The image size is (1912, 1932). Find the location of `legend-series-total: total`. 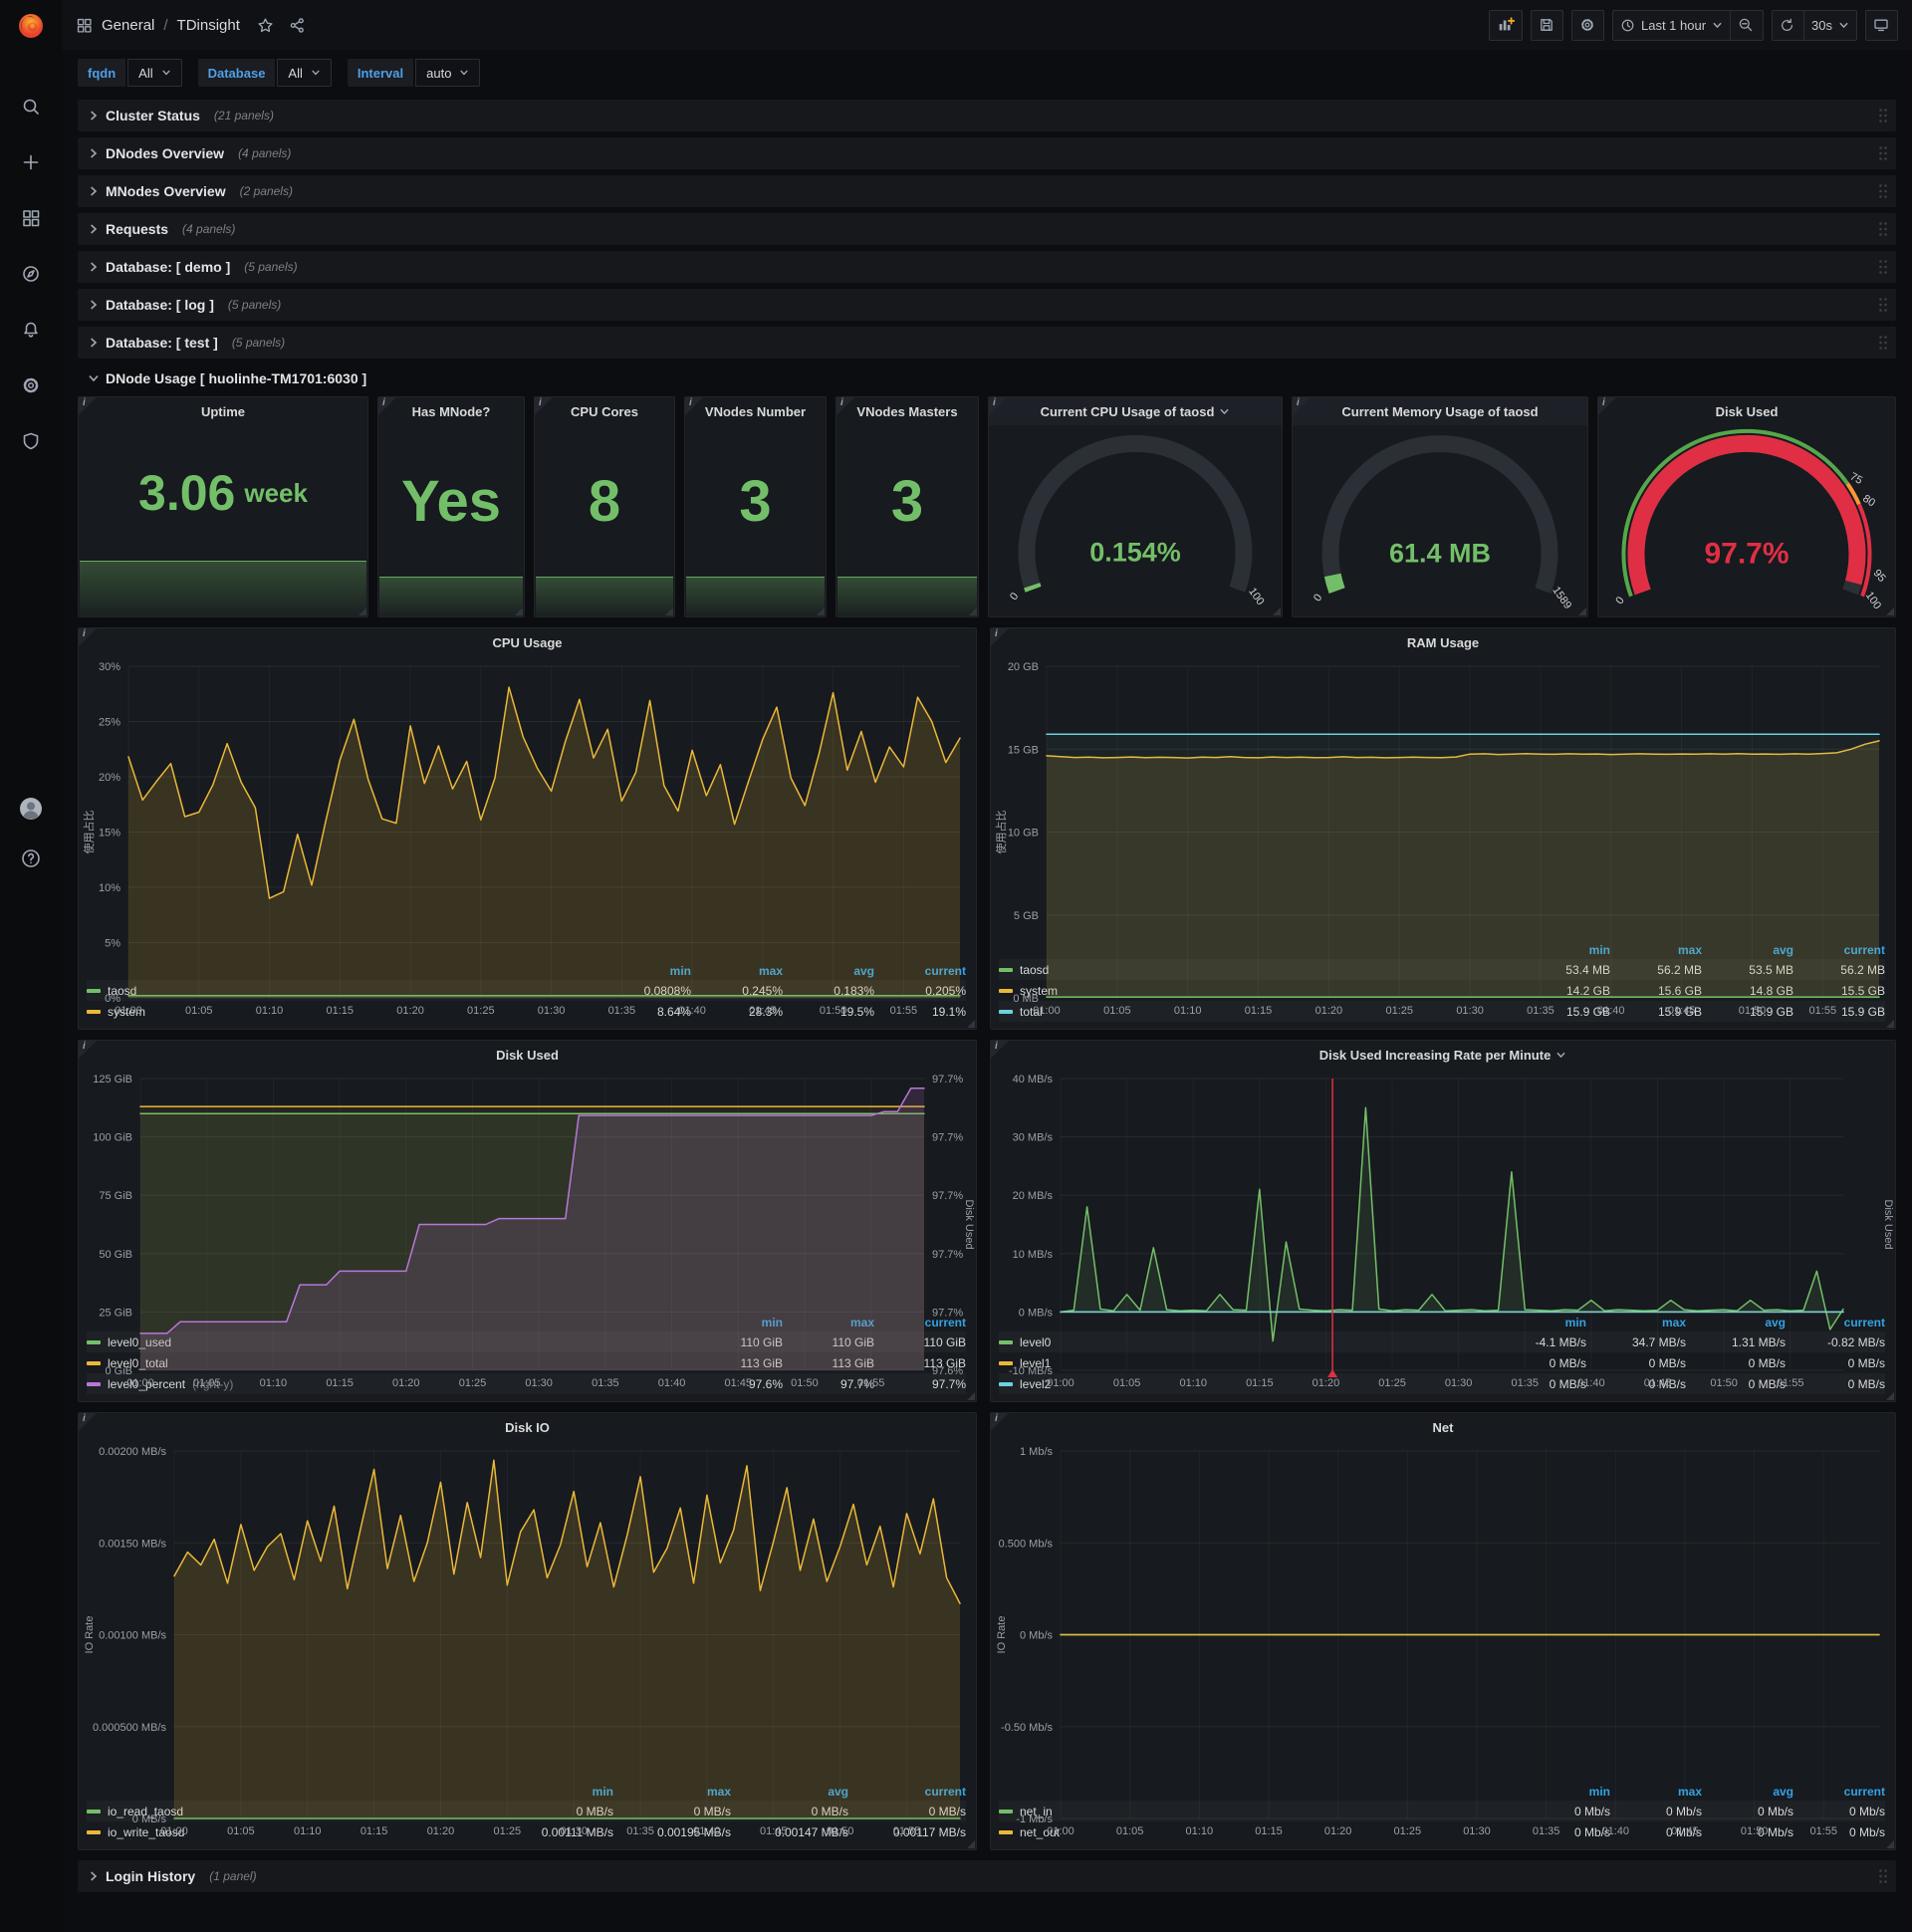

legend-series-total: total is located at coordinates (1259, 1012).